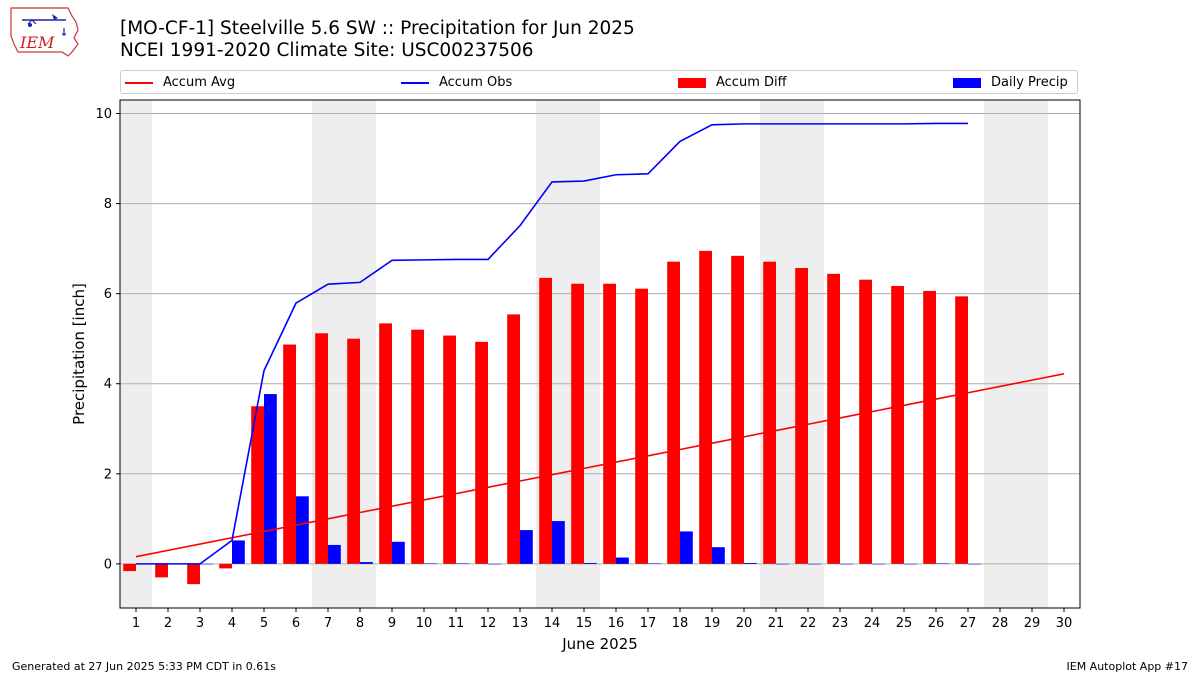 The width and height of the screenshot is (1200, 675). Describe the element at coordinates (488, 623) in the screenshot. I see `x-tick-label-12: 12` at that location.